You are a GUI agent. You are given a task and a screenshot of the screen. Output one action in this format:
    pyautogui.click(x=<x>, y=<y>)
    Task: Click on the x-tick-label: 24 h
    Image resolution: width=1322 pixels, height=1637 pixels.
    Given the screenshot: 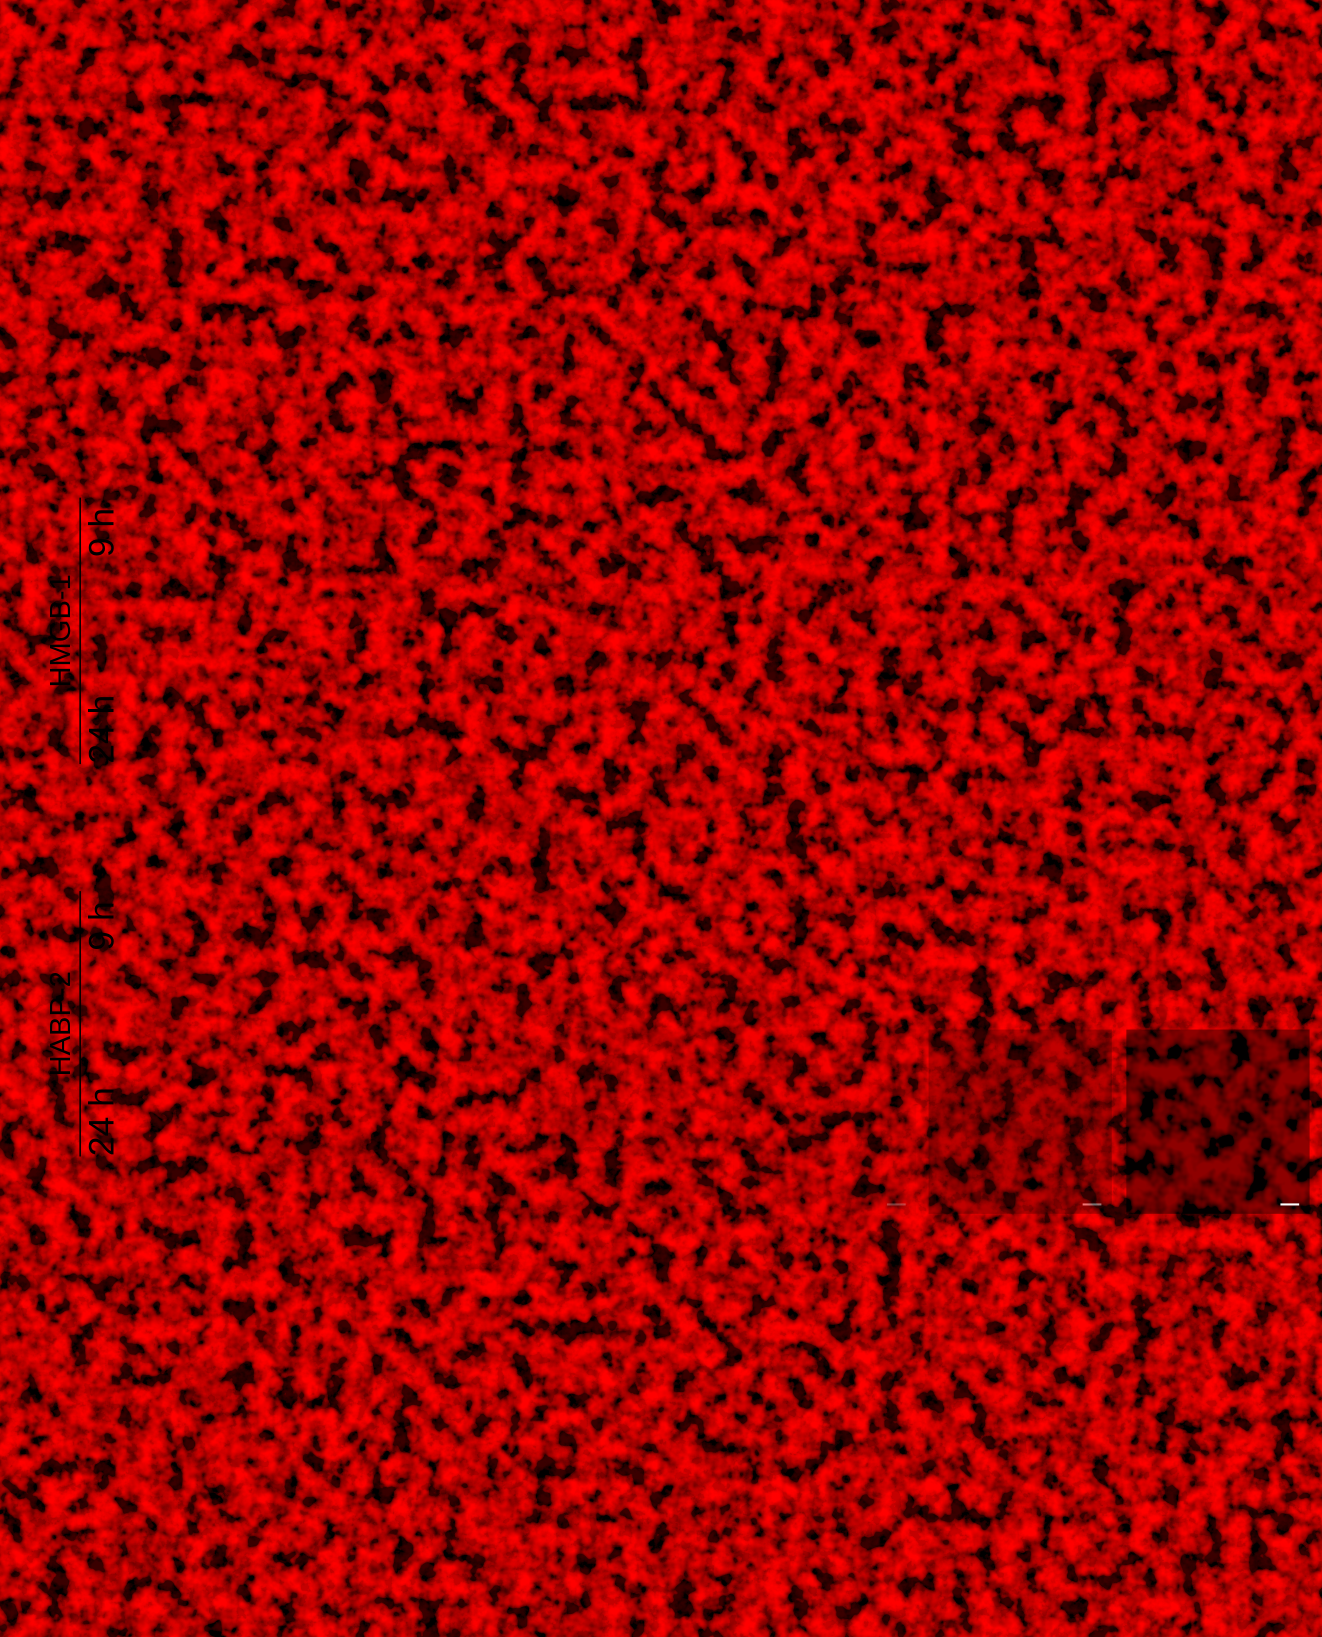 What is the action you would take?
    pyautogui.click(x=403, y=1615)
    